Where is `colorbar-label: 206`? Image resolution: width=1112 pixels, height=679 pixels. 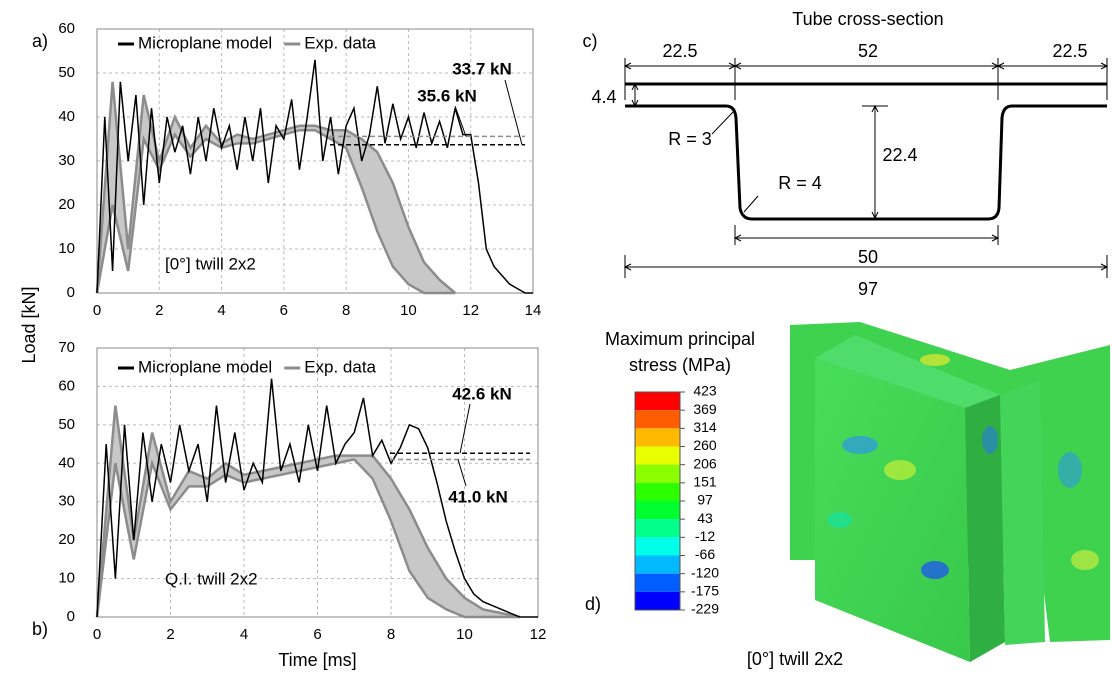
colorbar-label: 206 is located at coordinates (705, 463).